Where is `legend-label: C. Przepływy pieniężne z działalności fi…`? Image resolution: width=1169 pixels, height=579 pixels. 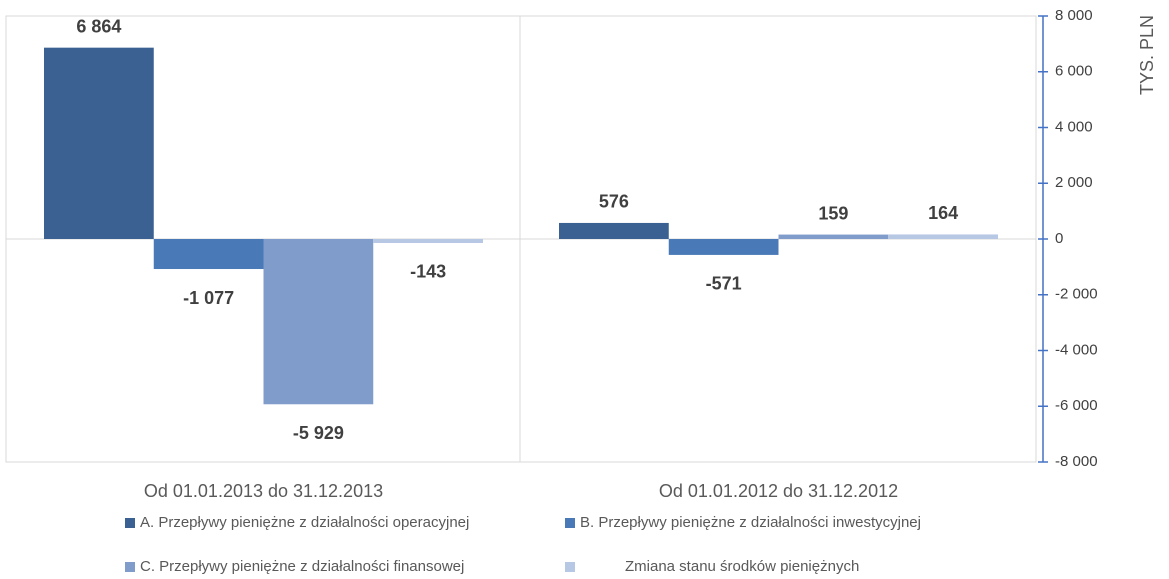 legend-label: C. Przepływy pieniężne z działalności fi… is located at coordinates (302, 566).